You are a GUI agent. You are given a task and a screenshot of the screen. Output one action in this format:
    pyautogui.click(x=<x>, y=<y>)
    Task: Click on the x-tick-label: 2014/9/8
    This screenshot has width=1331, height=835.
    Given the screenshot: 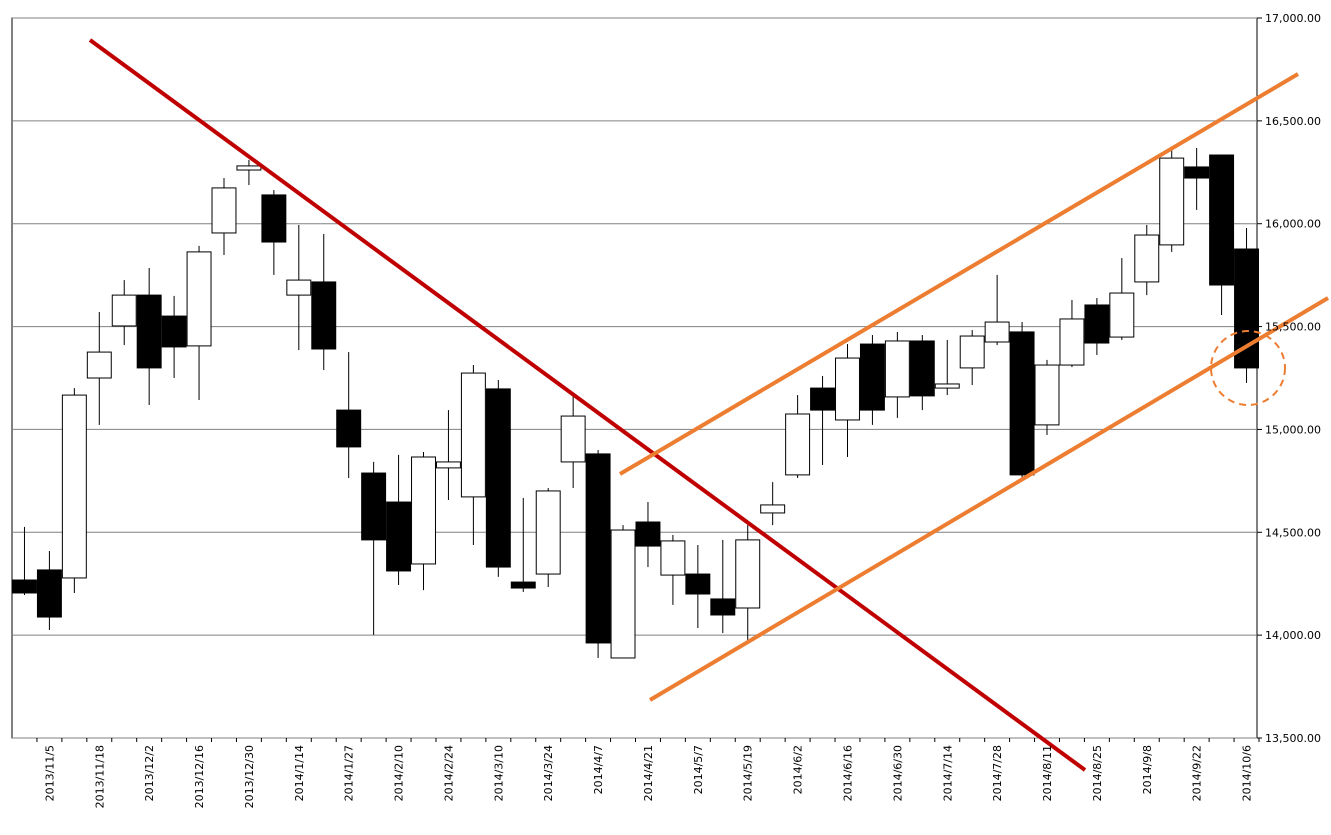 What is the action you would take?
    pyautogui.click(x=1147, y=769)
    